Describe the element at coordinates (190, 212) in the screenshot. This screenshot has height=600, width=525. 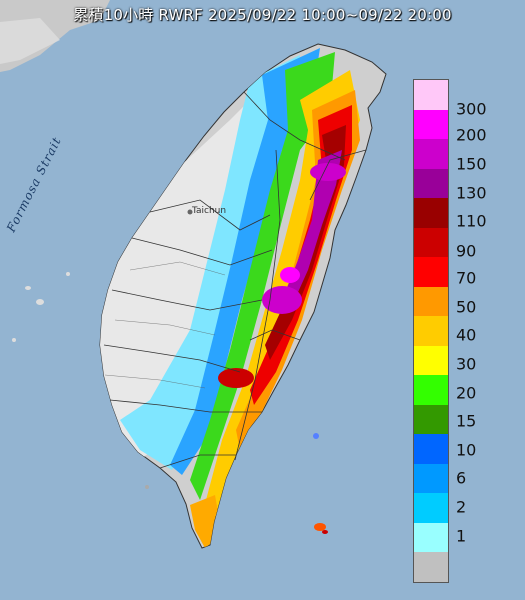
I see `taichung-marker` at that location.